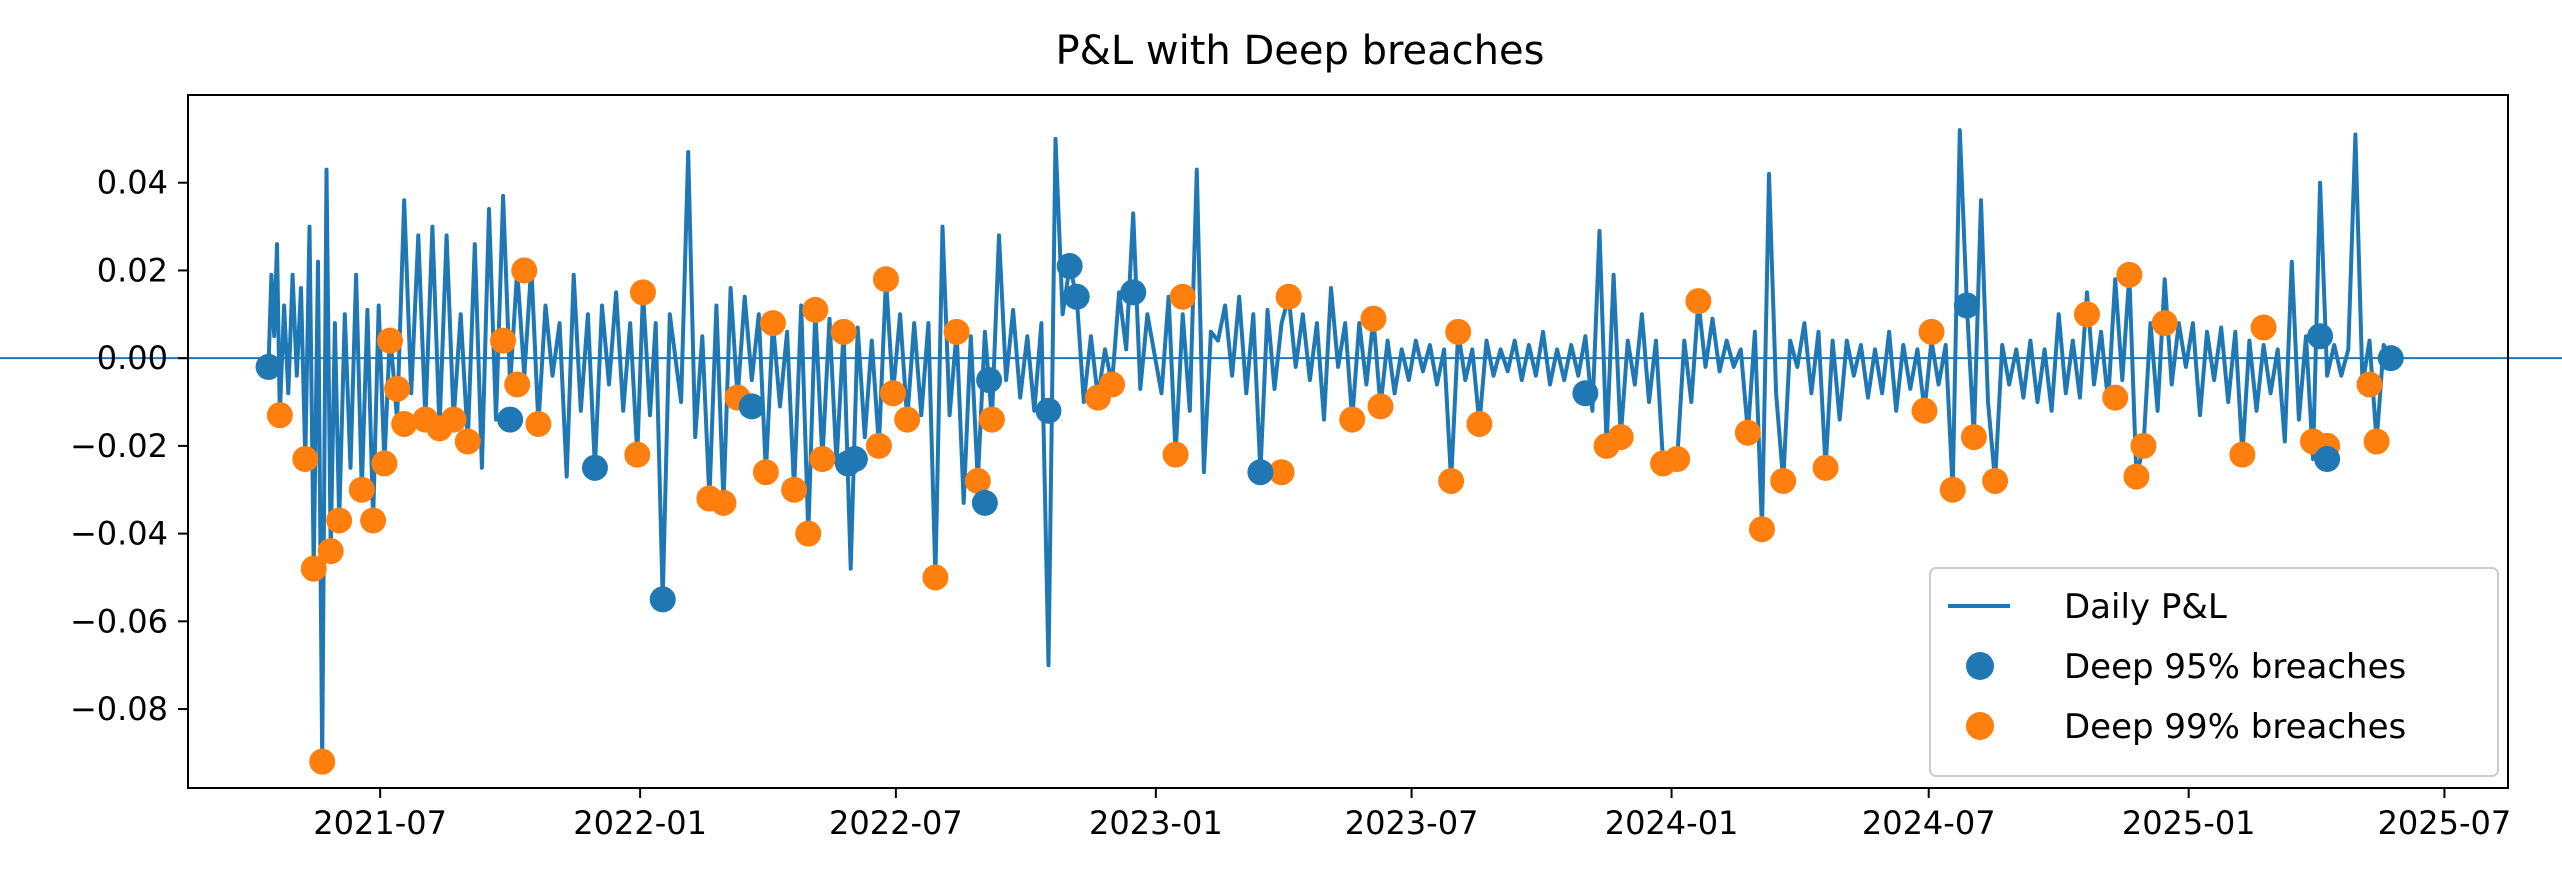 The image size is (2562, 887). Describe the element at coordinates (1929, 823) in the screenshot. I see `x-tick-label: 2024-07` at that location.